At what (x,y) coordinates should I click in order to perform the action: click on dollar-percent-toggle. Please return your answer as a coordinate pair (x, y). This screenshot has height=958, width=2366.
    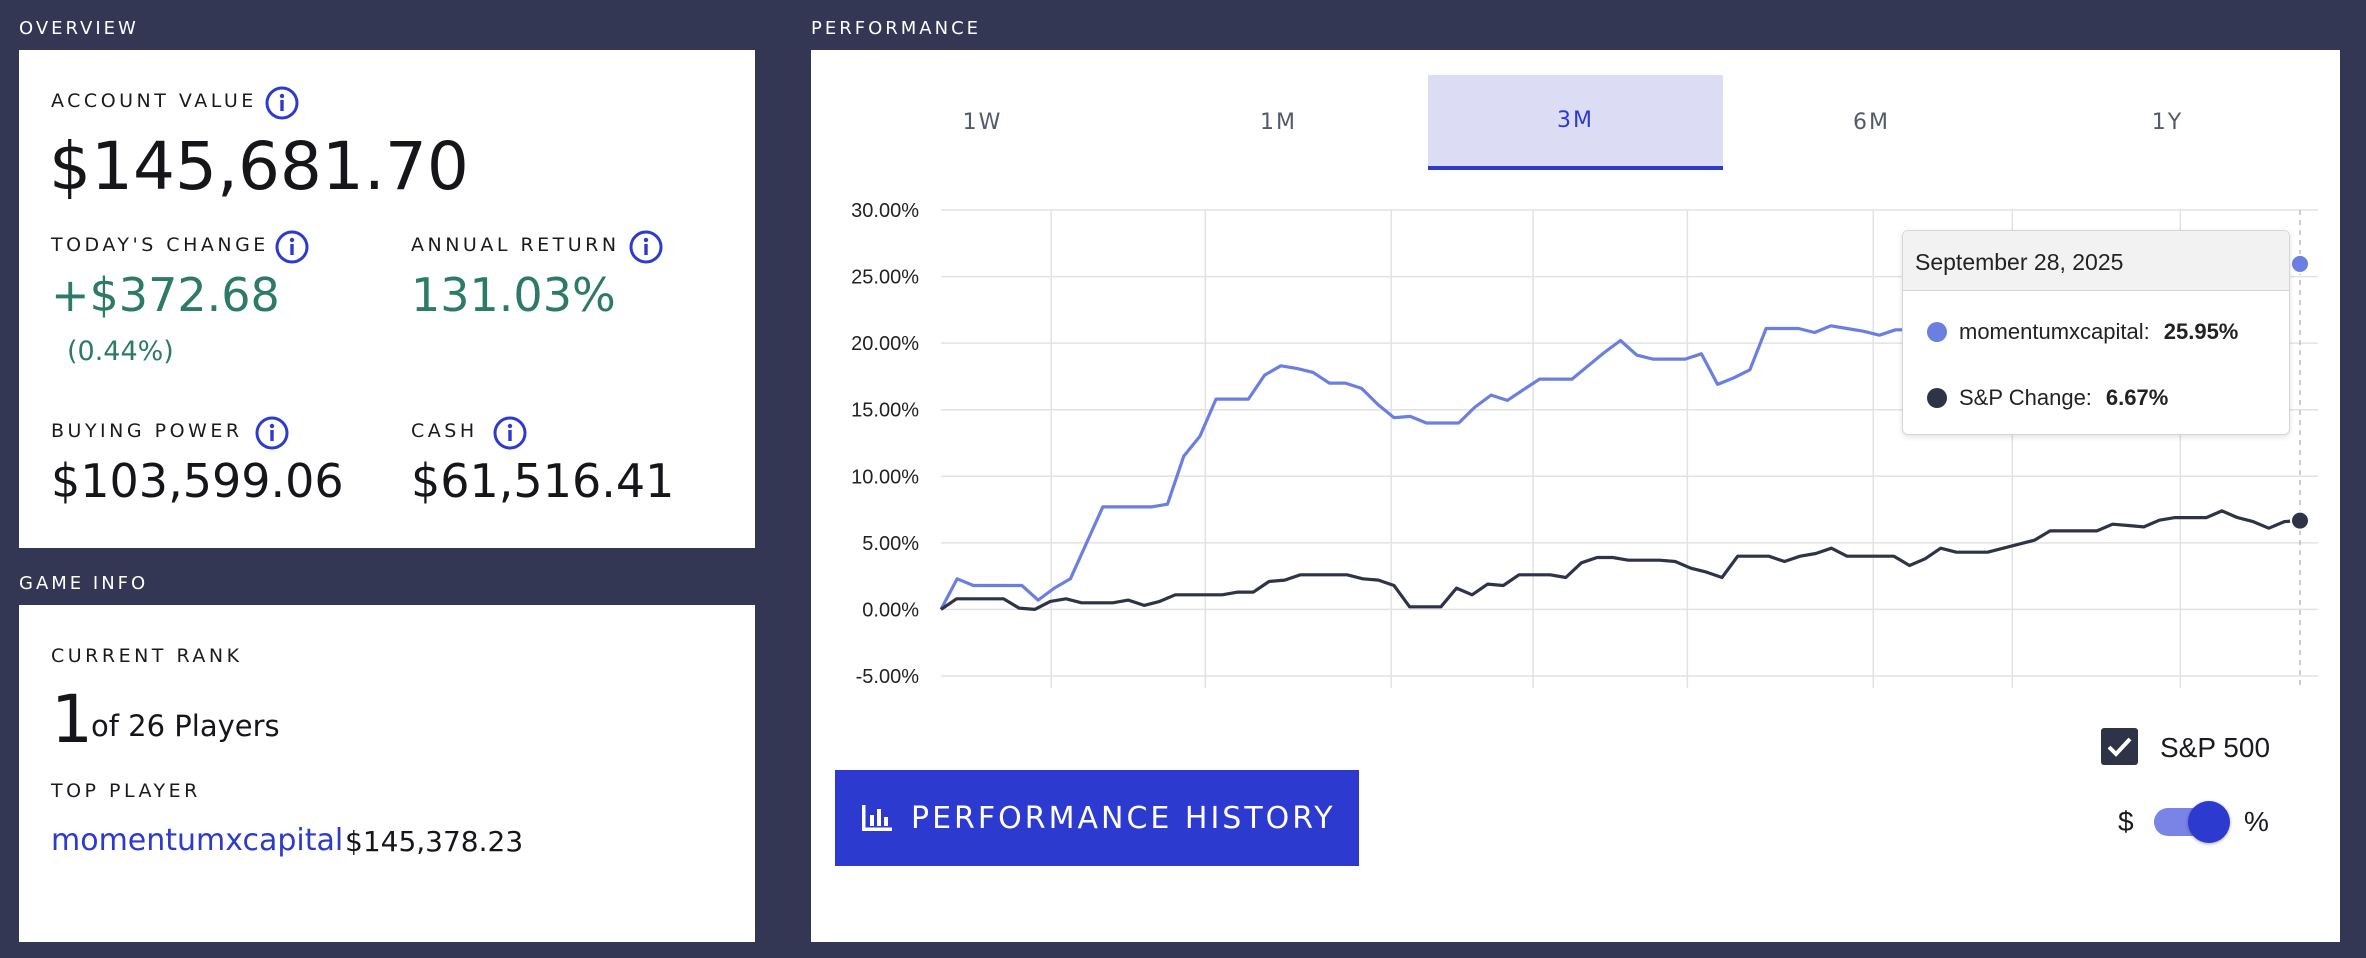
    Looking at the image, I should click on (2192, 822).